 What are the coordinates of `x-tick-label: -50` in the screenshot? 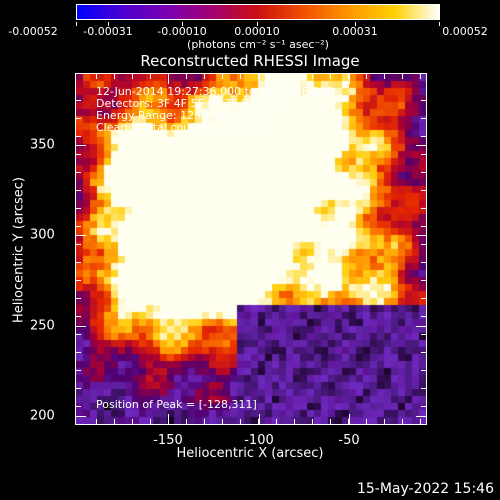 It's located at (349, 440).